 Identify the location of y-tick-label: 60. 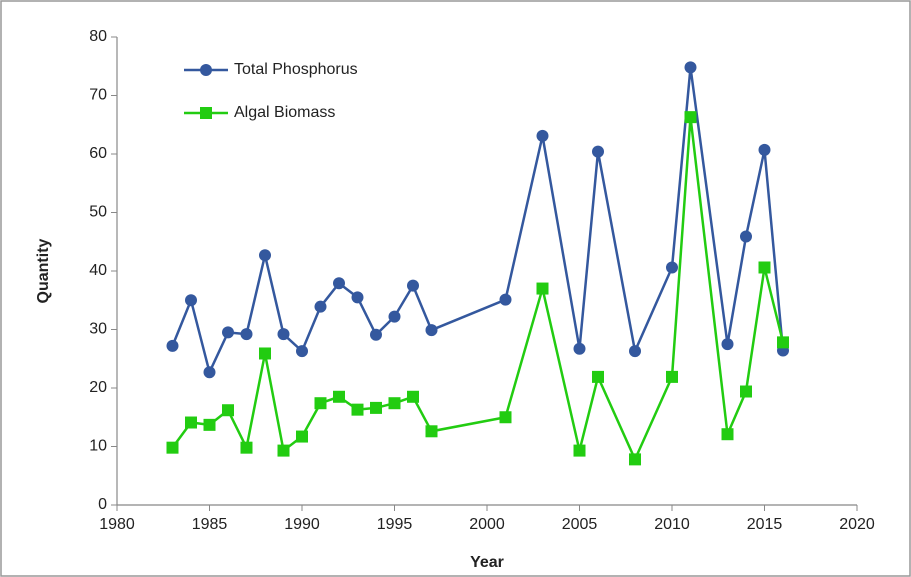
(98, 153).